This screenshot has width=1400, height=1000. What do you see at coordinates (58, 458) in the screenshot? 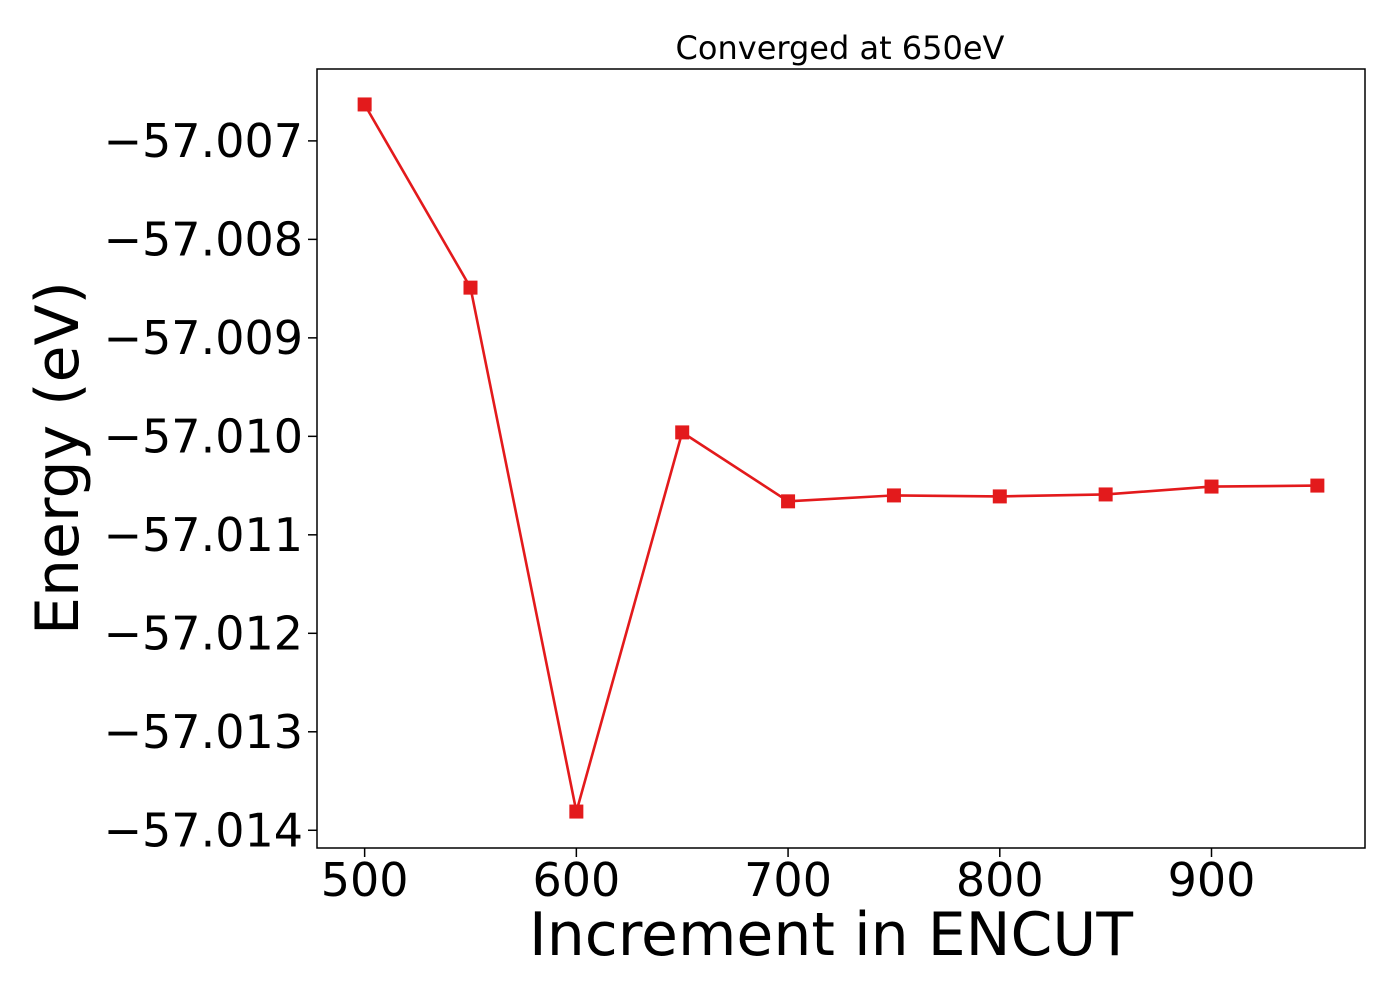
I see `y-axis-label: Energy (eV)` at bounding box center [58, 458].